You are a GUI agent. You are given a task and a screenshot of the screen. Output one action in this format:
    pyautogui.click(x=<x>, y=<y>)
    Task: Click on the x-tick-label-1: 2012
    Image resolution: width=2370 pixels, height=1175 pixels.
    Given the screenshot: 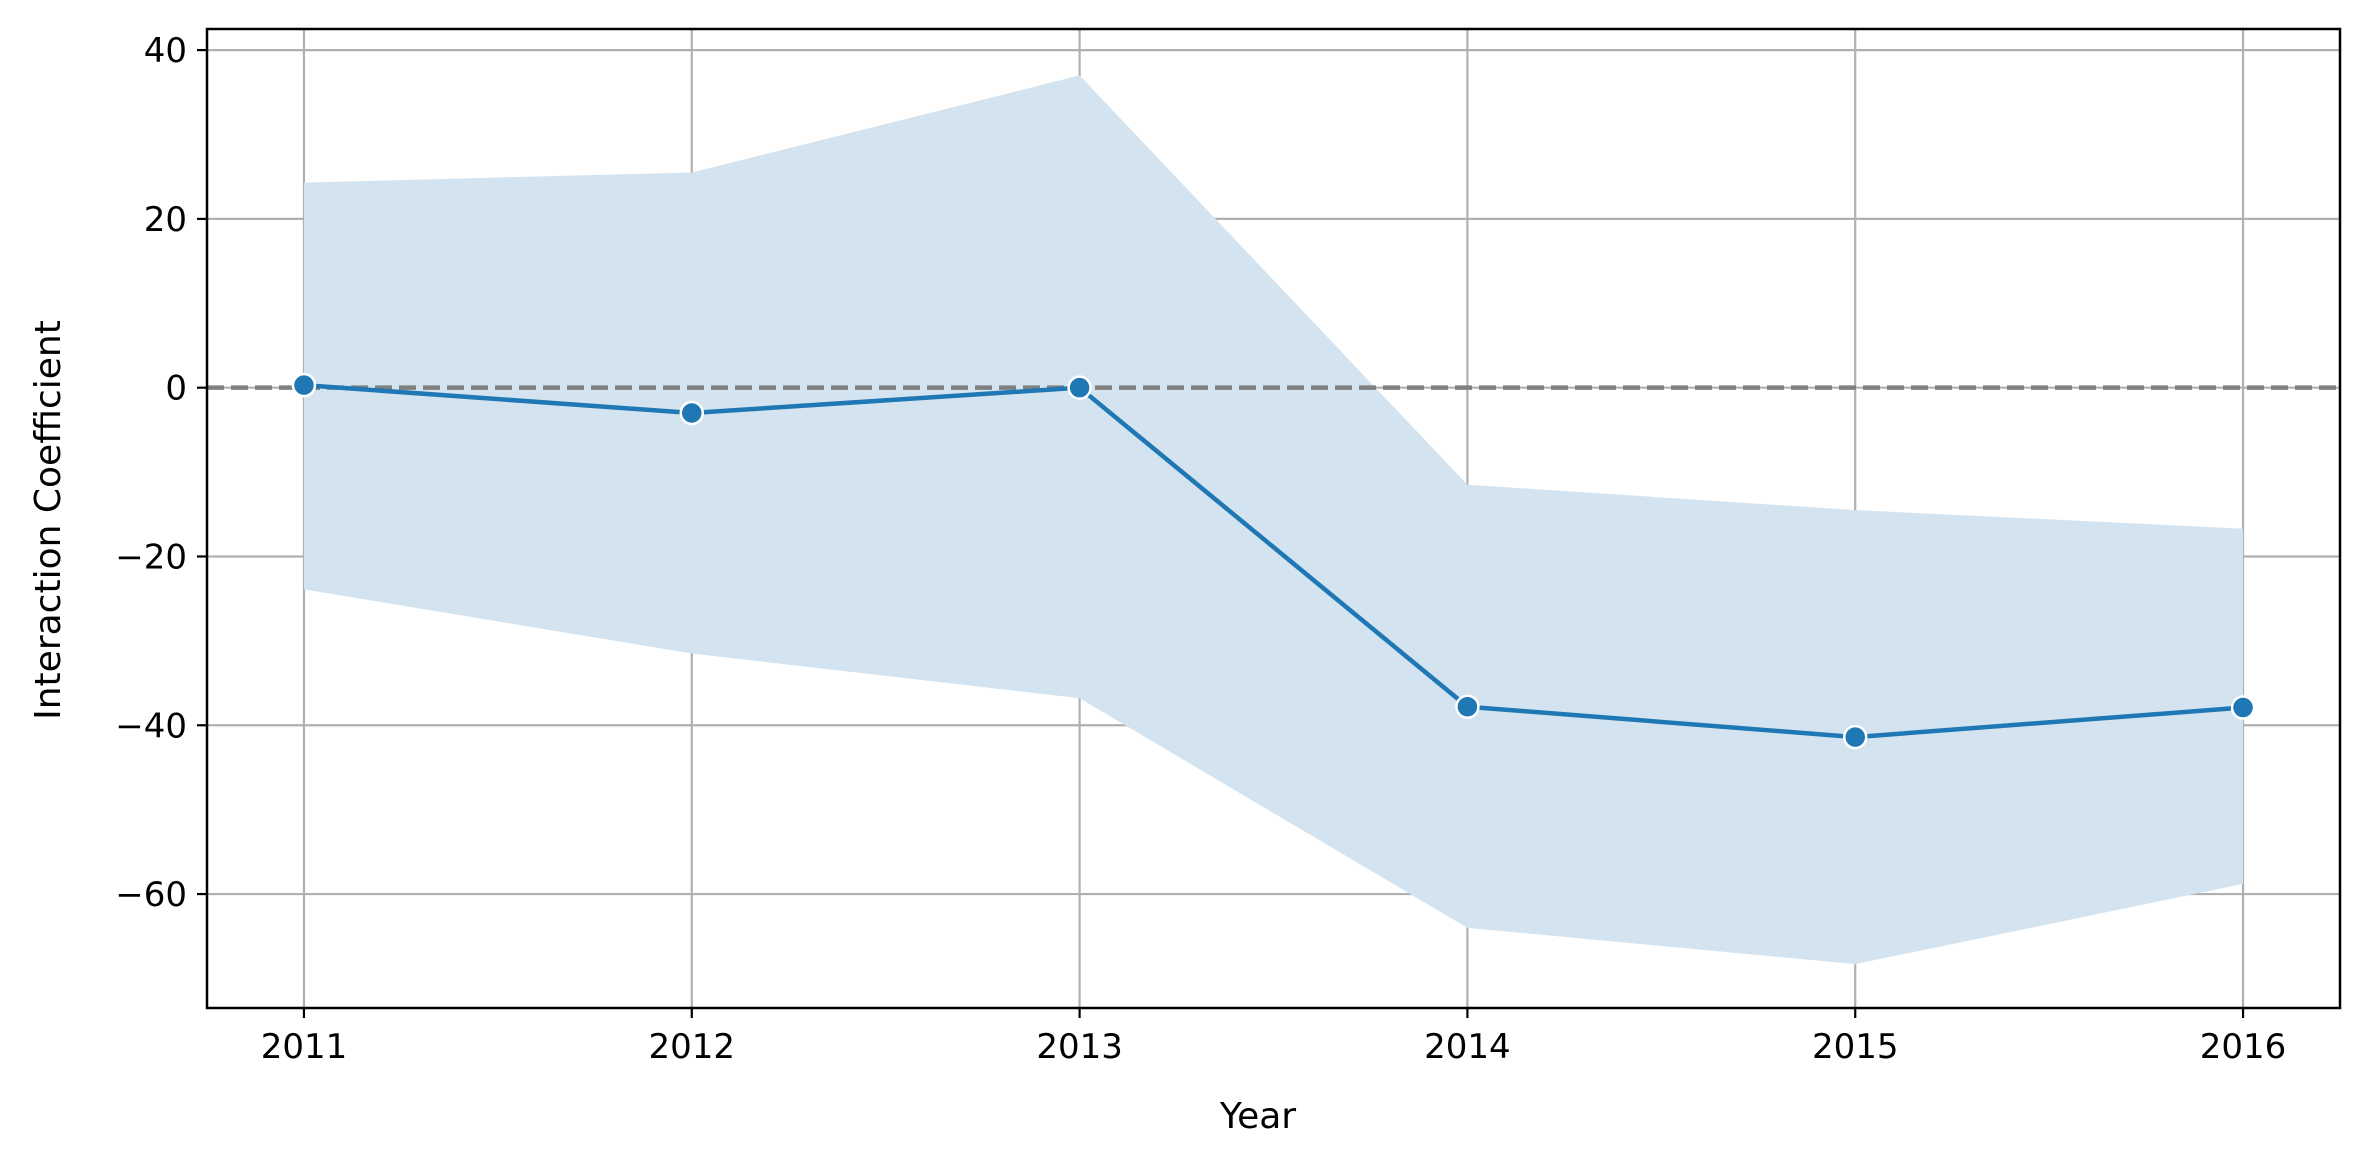 What is the action you would take?
    pyautogui.click(x=692, y=1047)
    